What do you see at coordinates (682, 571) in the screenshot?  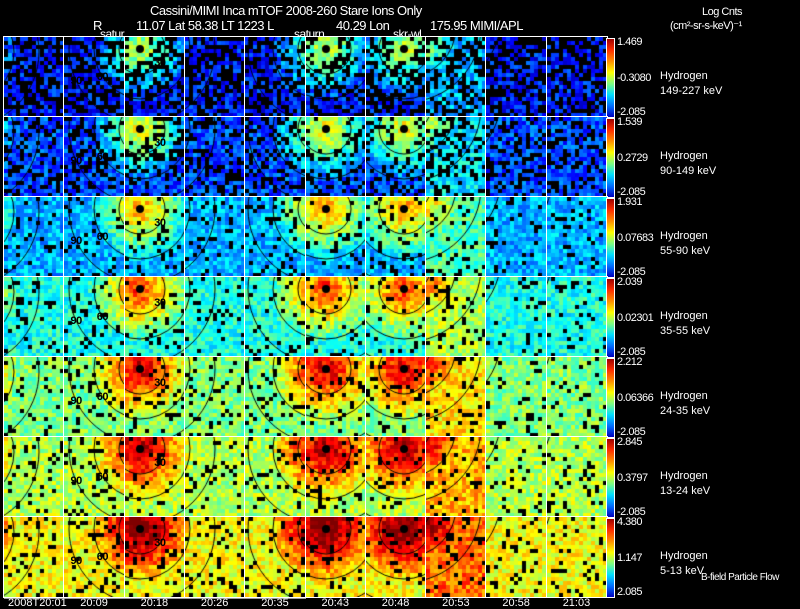 I see `energy-range-label: 5-13 keV` at bounding box center [682, 571].